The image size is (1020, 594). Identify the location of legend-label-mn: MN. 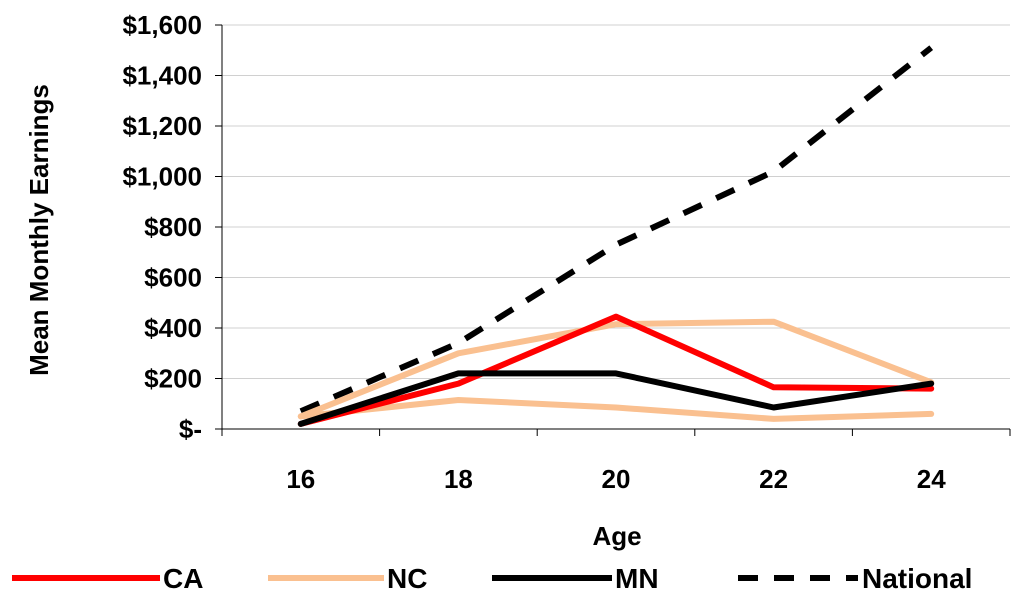
(637, 578).